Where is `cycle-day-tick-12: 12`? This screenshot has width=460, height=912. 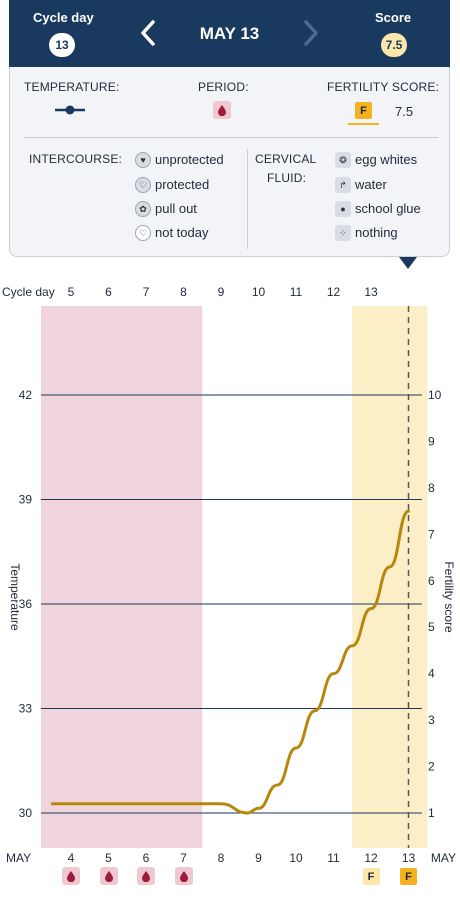
cycle-day-tick-12: 12 is located at coordinates (334, 292).